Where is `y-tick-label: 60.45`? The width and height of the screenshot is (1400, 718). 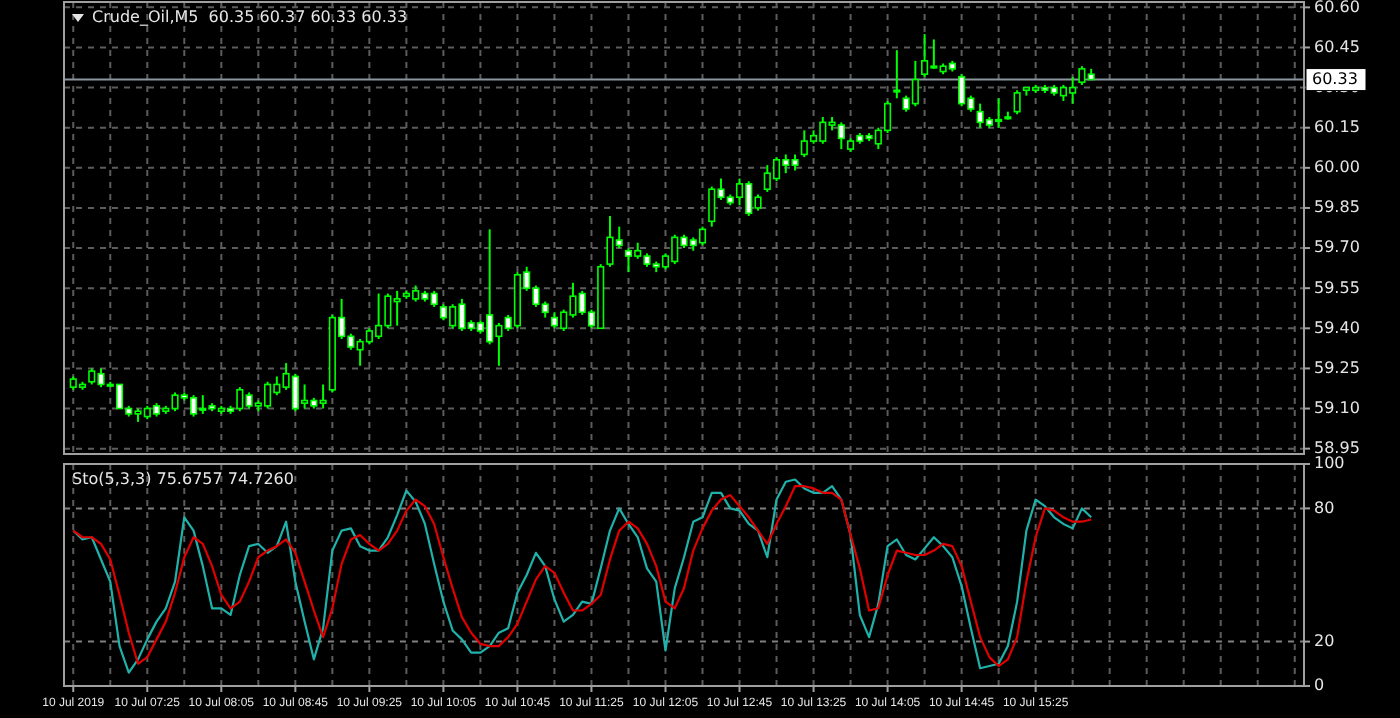 y-tick-label: 60.45 is located at coordinates (1337, 46).